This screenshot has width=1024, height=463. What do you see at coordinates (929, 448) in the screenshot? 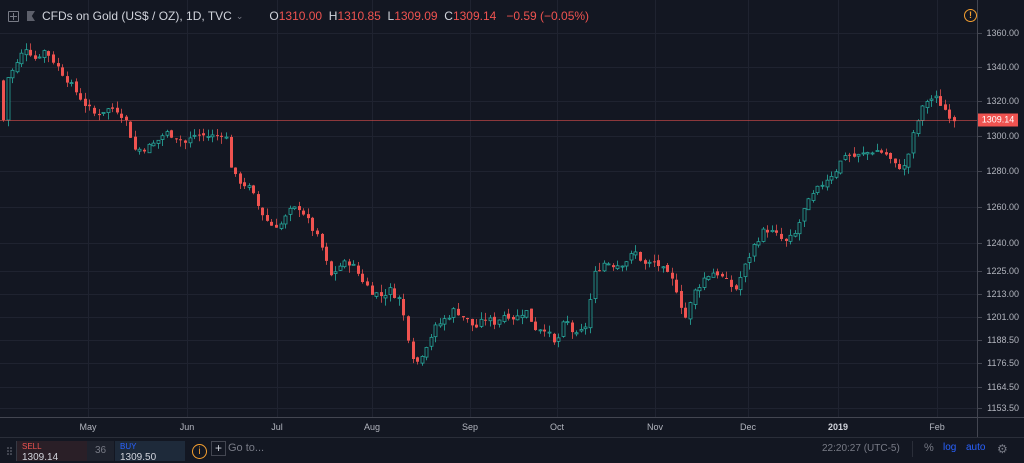
I see `percent-scale-toggle: %` at bounding box center [929, 448].